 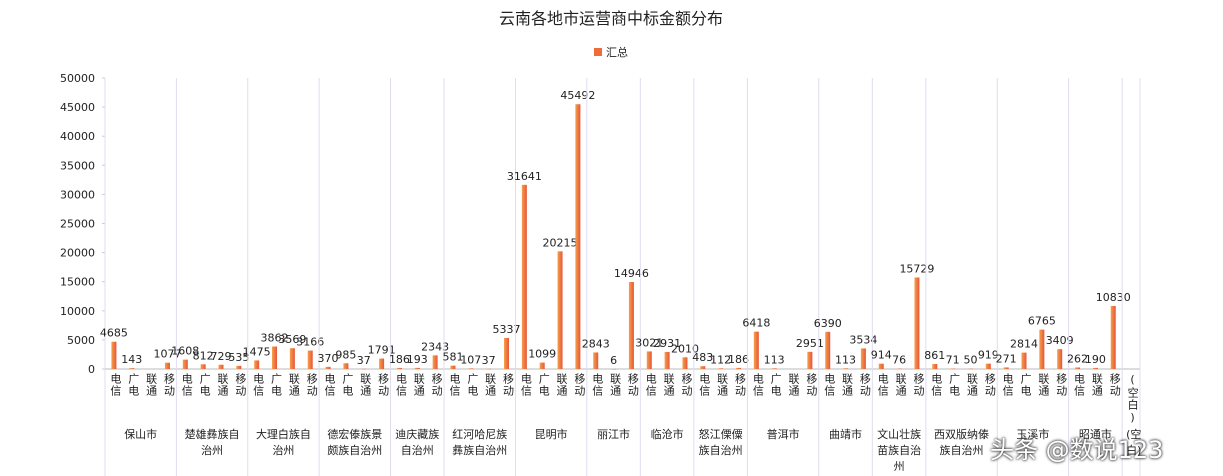 I want to click on group-label: 怒江傈僳族自治州, so click(x=720, y=442).